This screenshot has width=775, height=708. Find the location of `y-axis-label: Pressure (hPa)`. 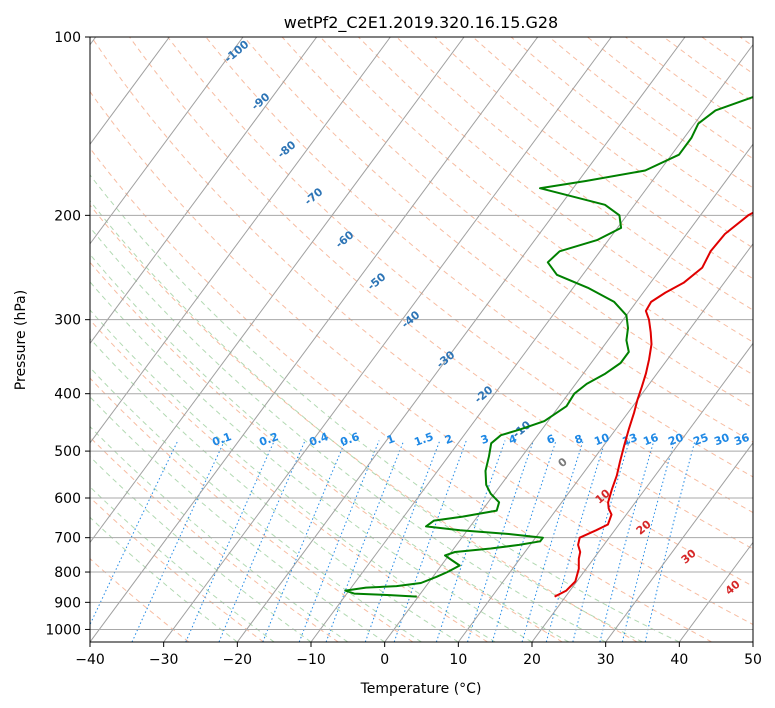

y-axis-label: Pressure (hPa) is located at coordinates (21, 340).